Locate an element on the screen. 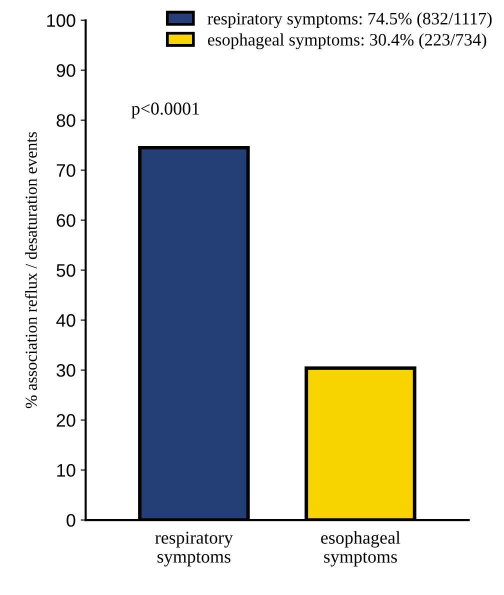  x-tick-label: esophageal symptoms is located at coordinates (360, 548).